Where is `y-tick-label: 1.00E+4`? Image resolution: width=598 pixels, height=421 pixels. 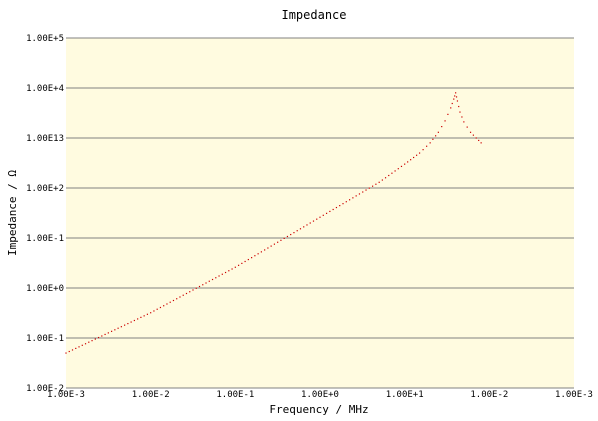 y-tick-label: 1.00E+4 is located at coordinates (45, 89).